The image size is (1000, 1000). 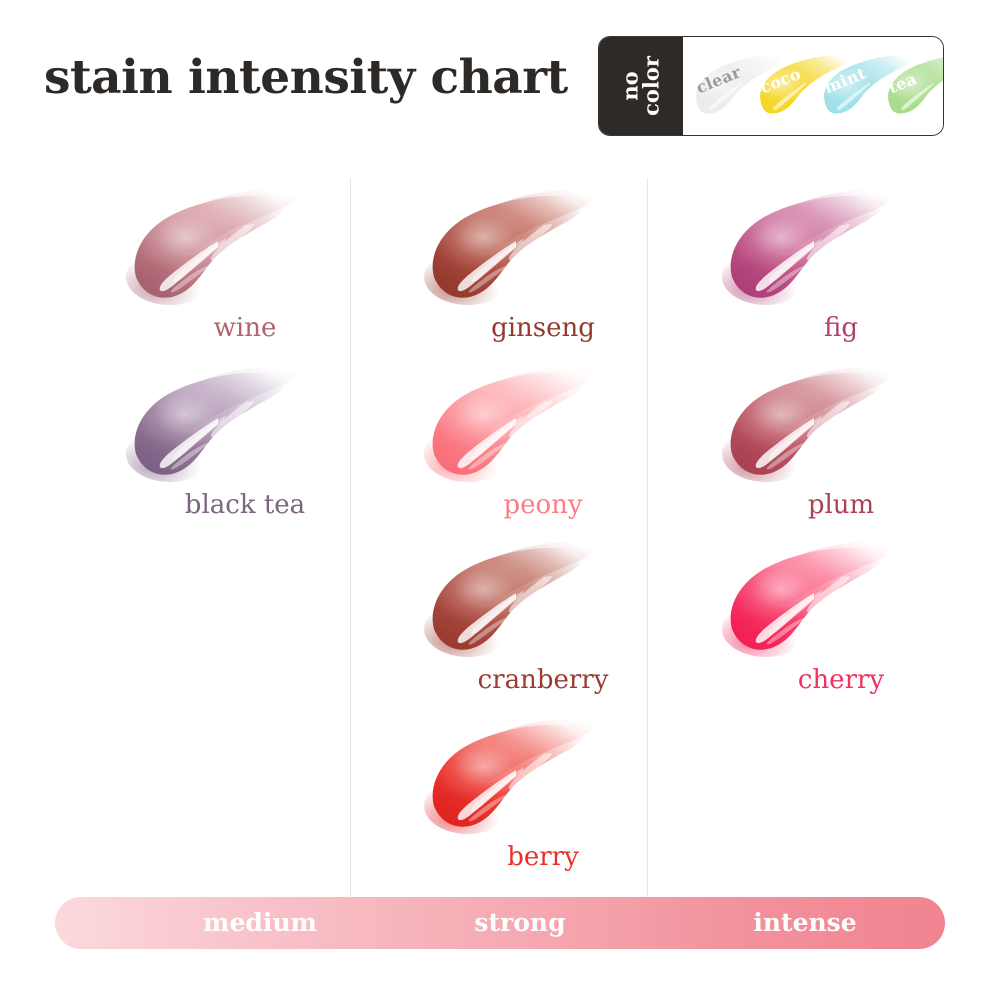 I want to click on swatch-black-tea: black tea, so click(x=270, y=449).